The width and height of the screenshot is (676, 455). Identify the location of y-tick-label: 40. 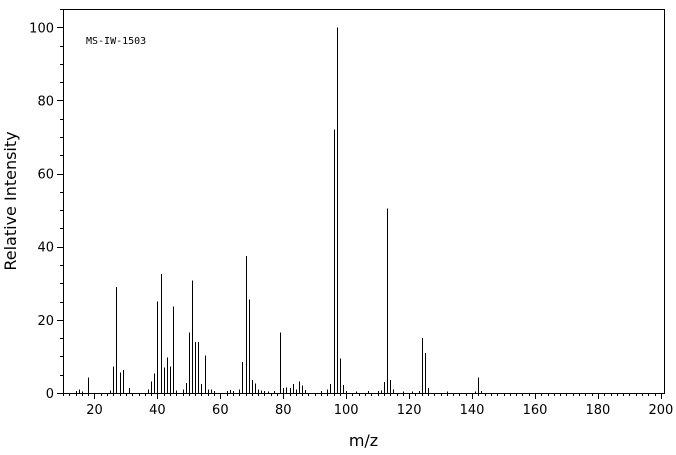
(45, 248).